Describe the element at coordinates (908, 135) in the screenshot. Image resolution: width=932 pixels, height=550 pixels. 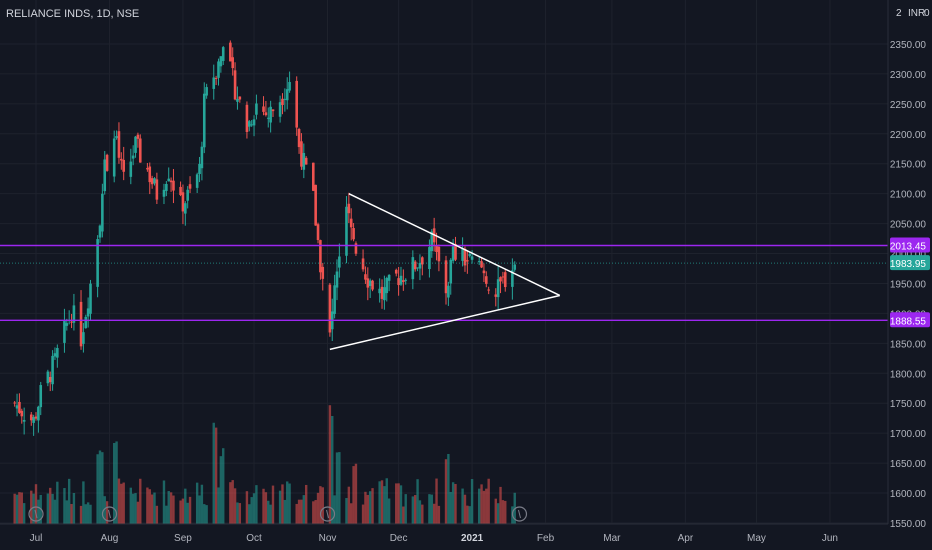
I see `y-tick-label: 2200.00` at that location.